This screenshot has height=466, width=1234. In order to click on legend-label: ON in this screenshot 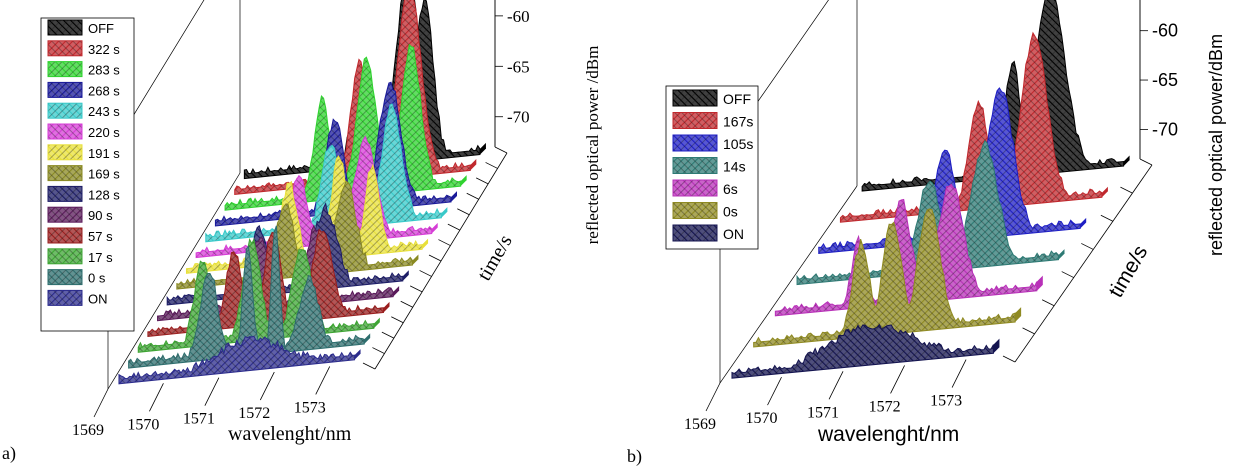, I will do `click(733, 234)`.